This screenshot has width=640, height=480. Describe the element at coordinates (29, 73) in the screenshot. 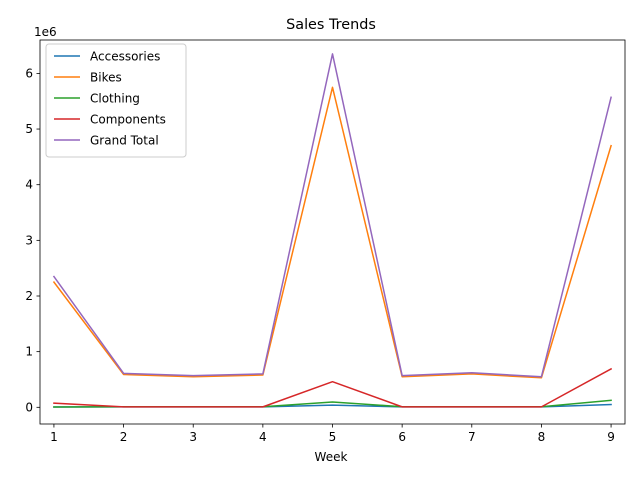

I see `y-tick-label: 6` at that location.